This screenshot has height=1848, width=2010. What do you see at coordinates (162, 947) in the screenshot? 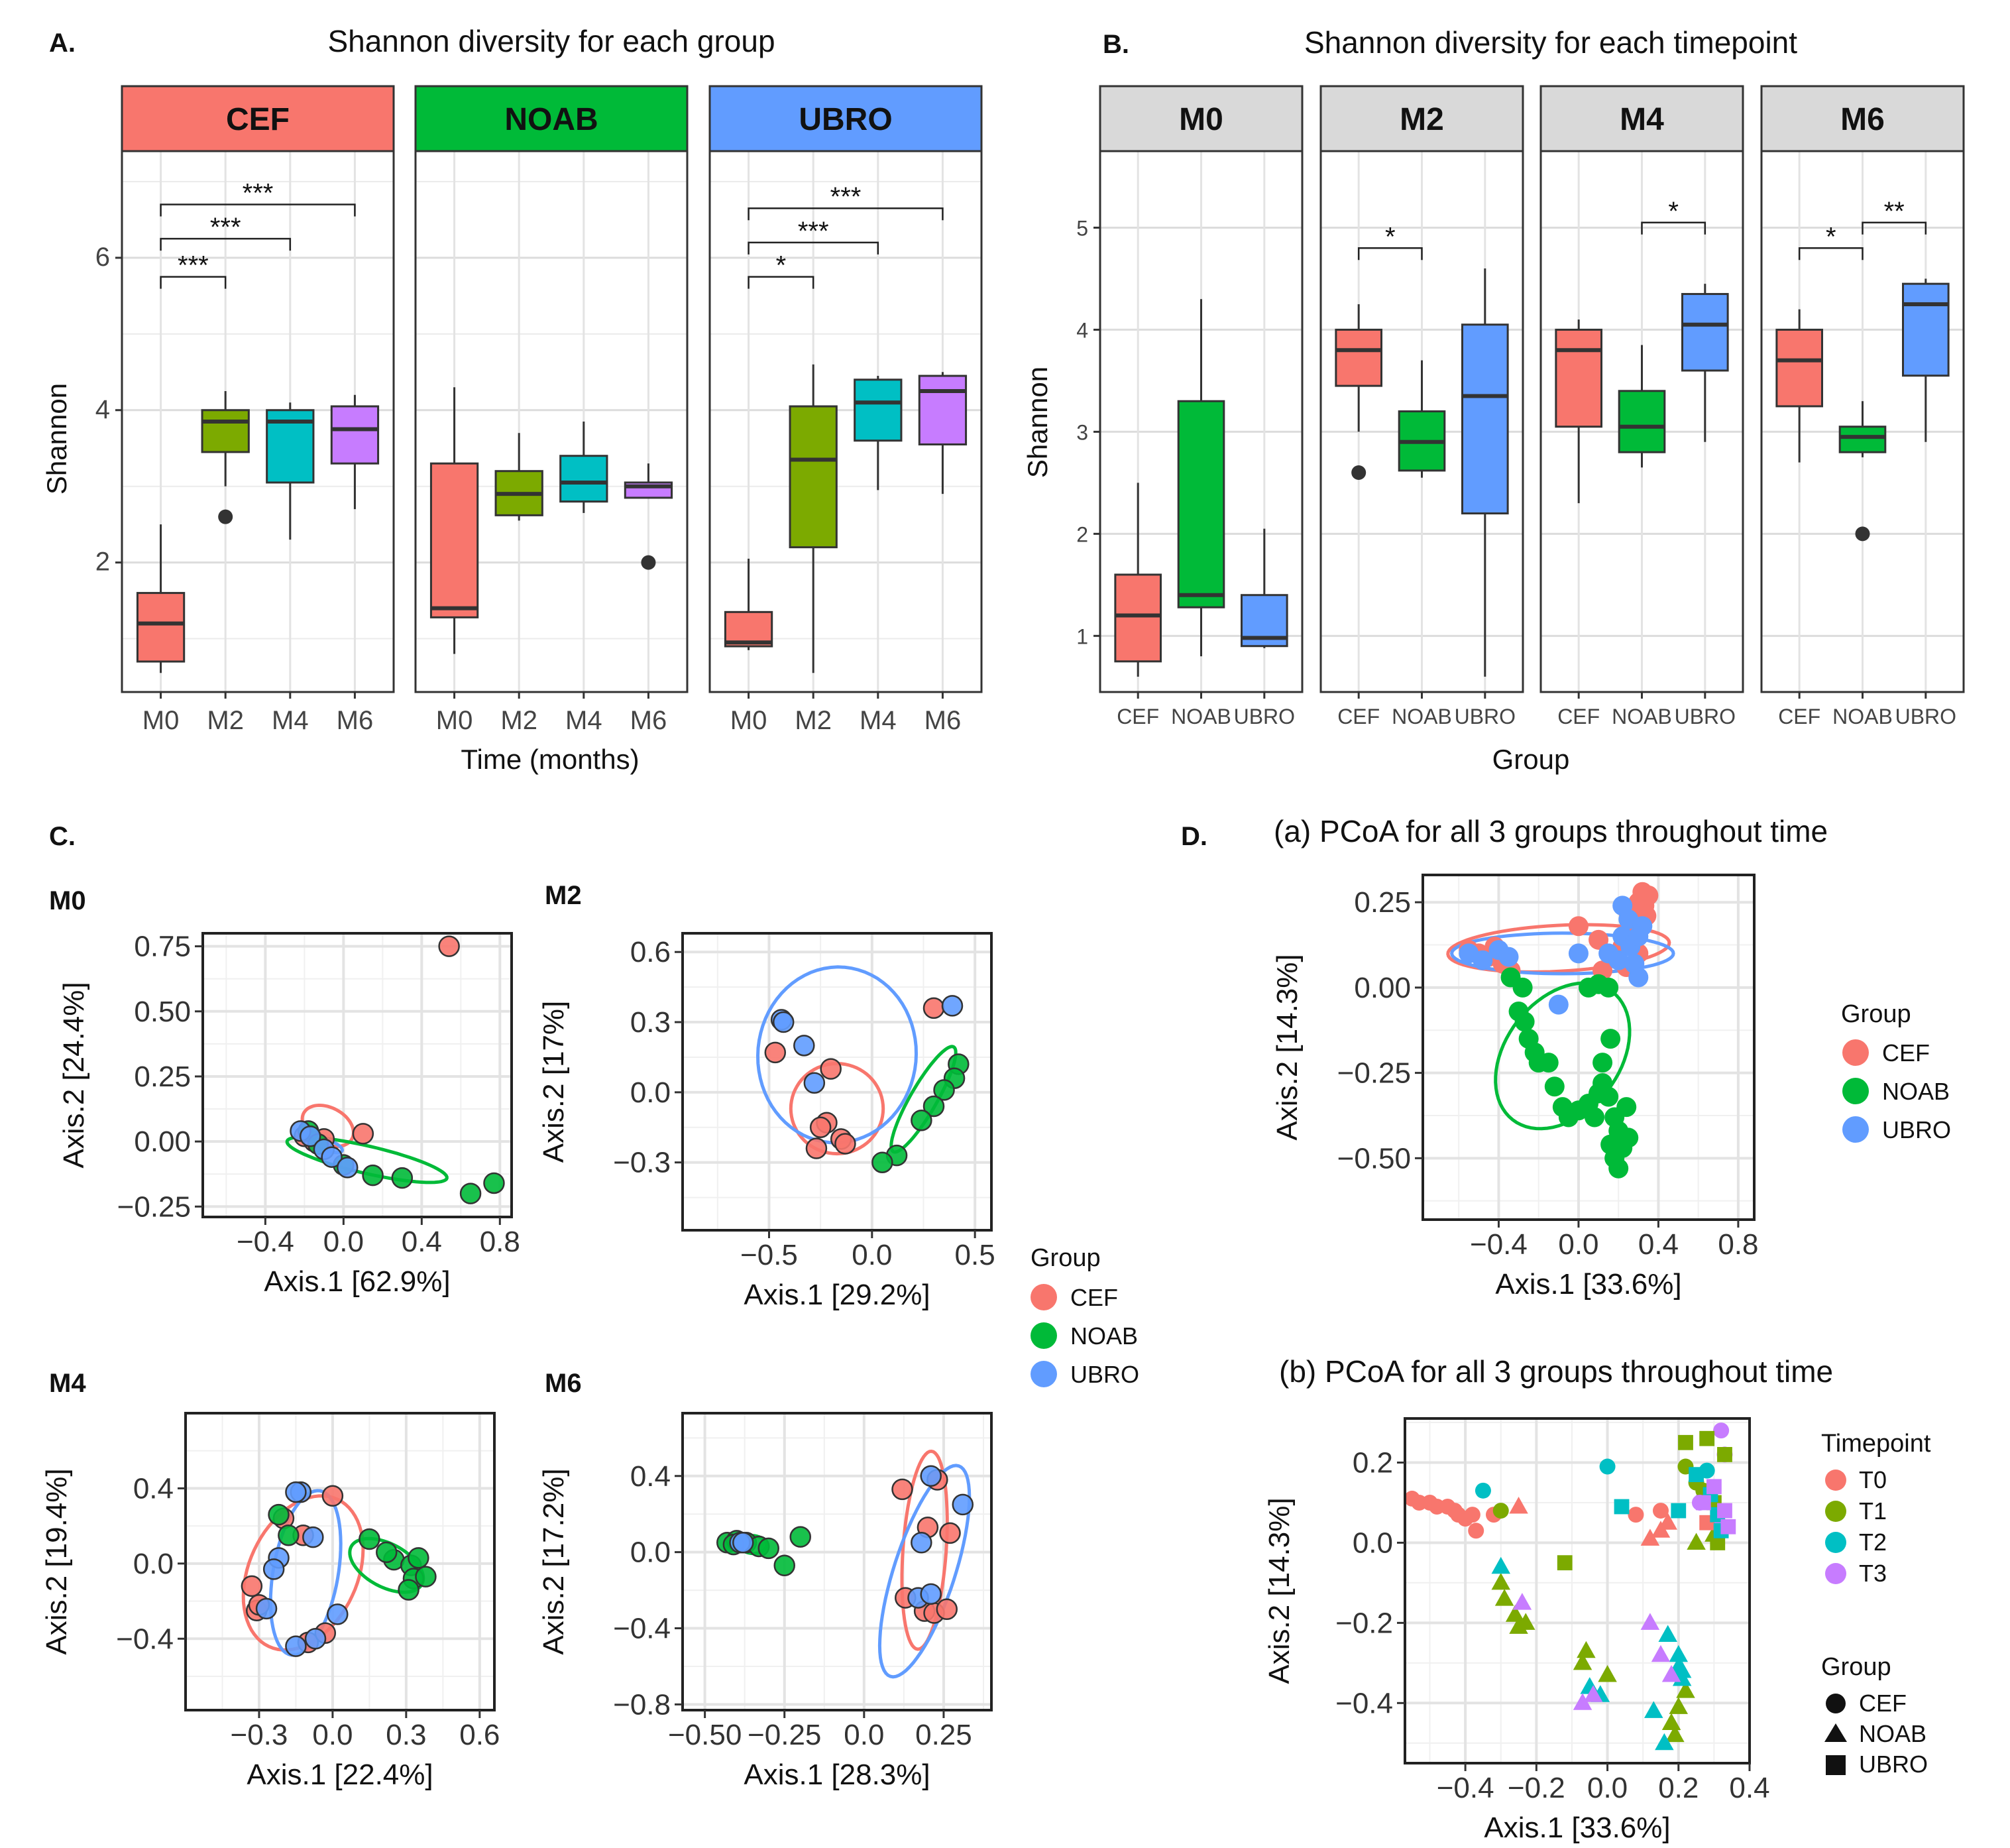
I see `y-tick-label: 0.75` at bounding box center [162, 947].